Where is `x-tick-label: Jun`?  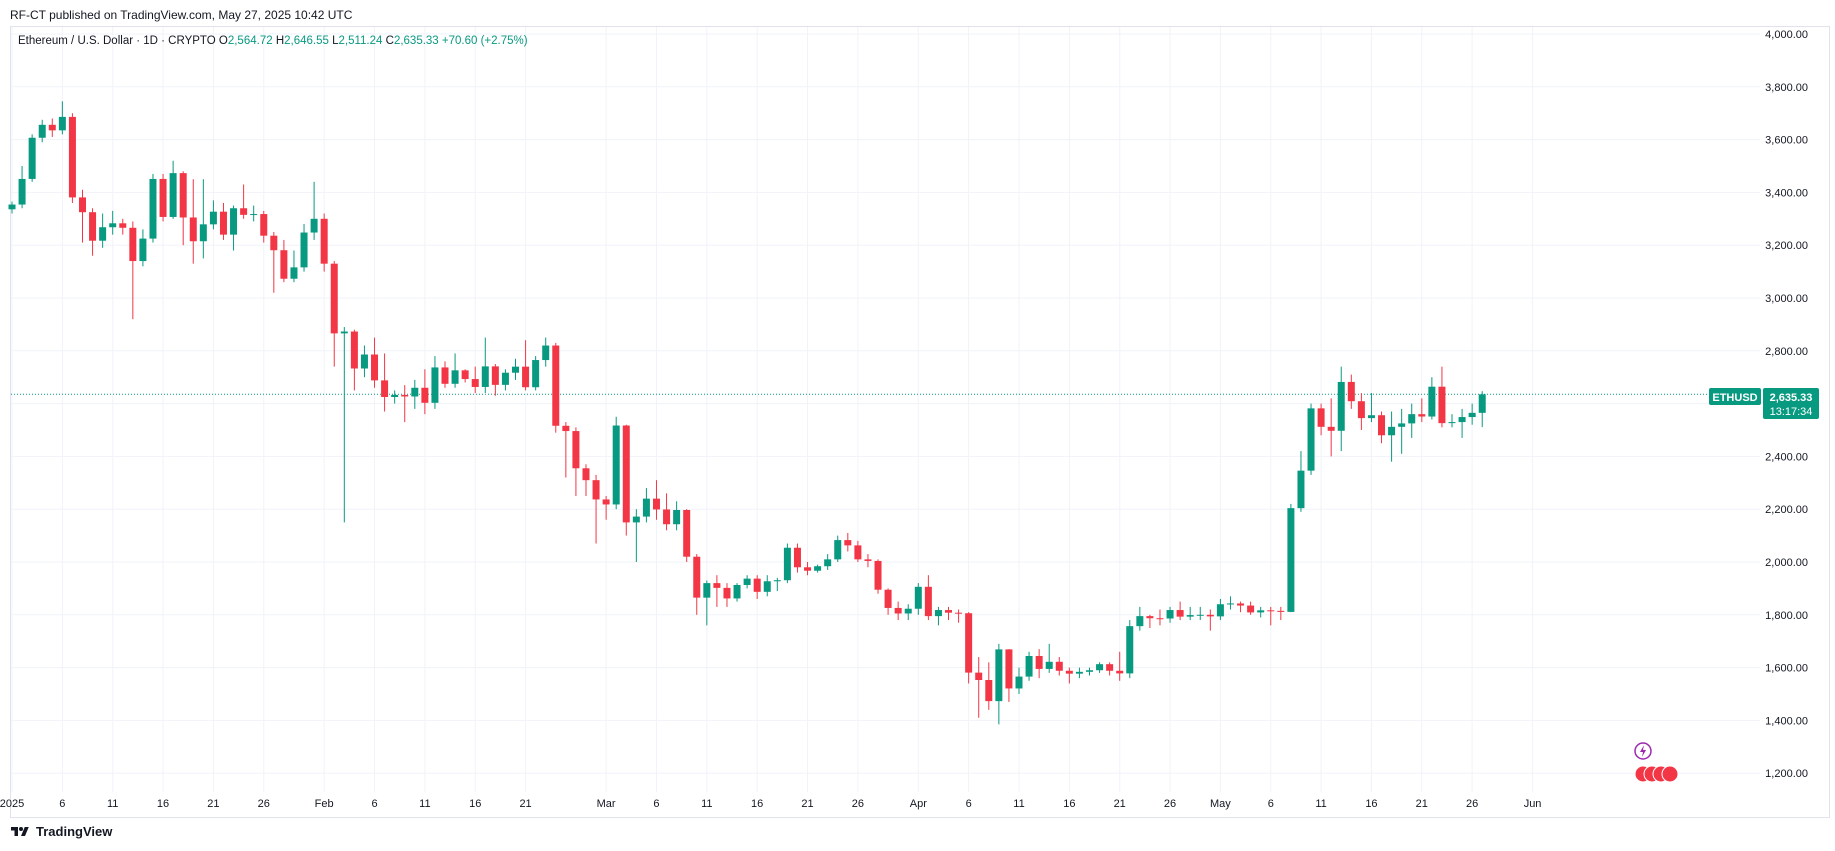 x-tick-label: Jun is located at coordinates (1533, 804).